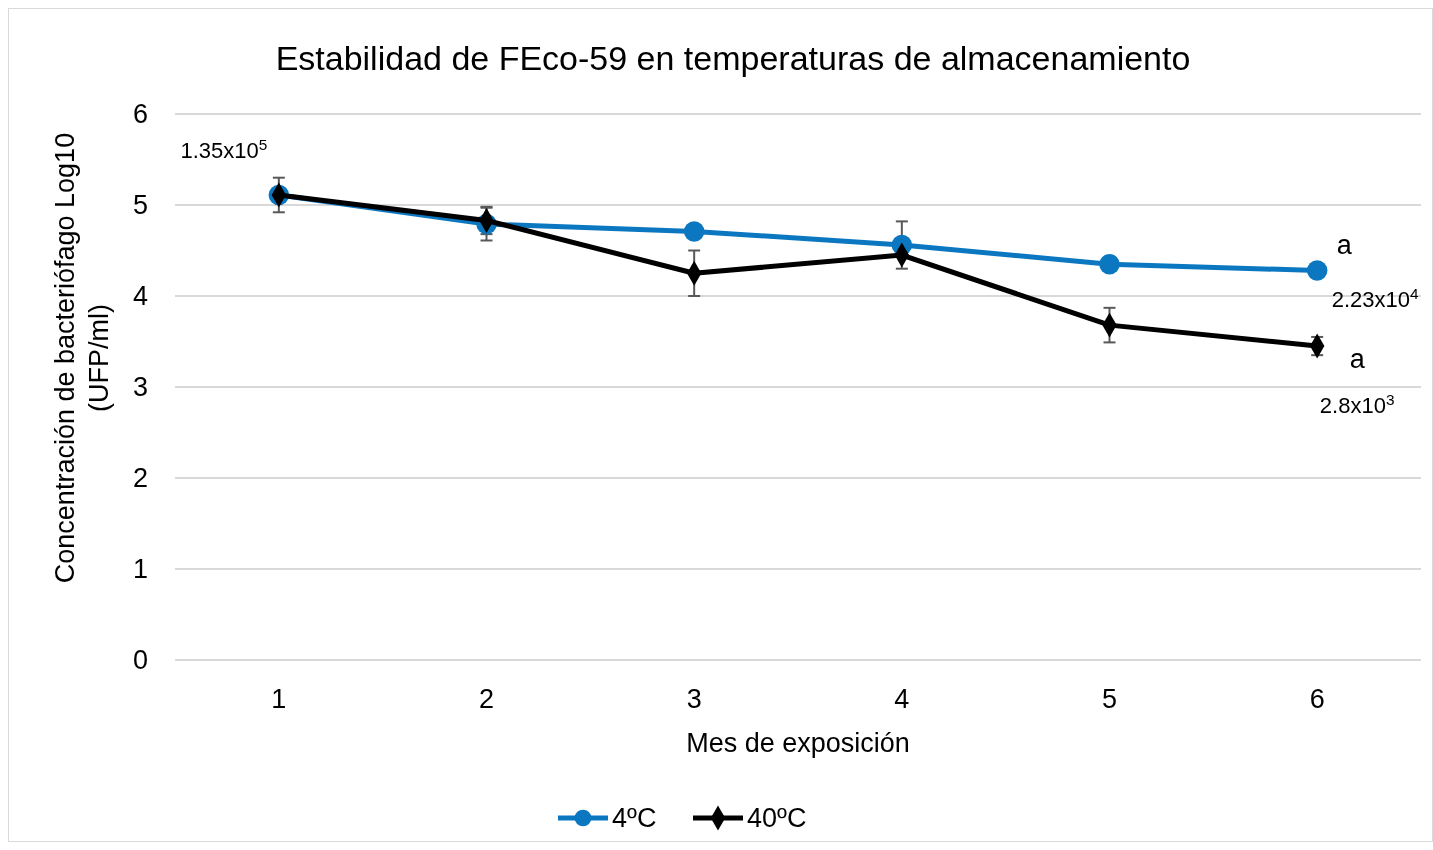  I want to click on y-tick-label: 3, so click(140, 387).